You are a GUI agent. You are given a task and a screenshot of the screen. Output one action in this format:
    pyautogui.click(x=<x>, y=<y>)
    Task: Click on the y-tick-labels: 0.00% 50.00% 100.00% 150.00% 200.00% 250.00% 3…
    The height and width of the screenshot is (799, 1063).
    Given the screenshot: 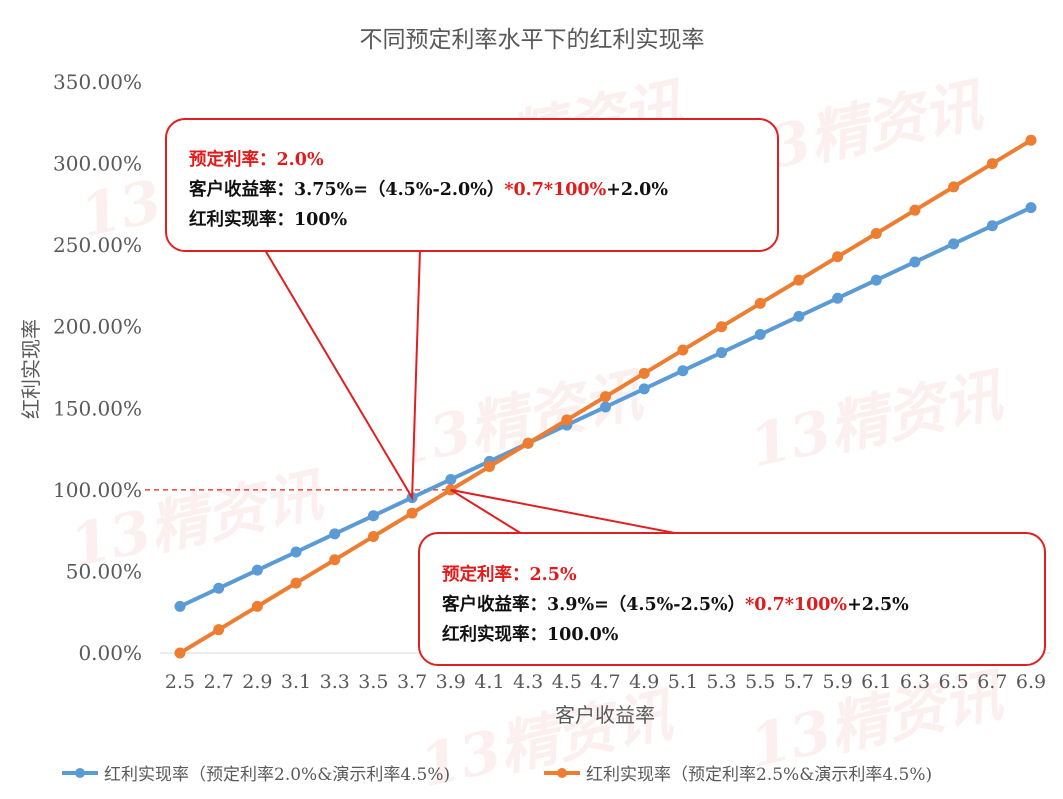 What is the action you would take?
    pyautogui.click(x=97, y=367)
    